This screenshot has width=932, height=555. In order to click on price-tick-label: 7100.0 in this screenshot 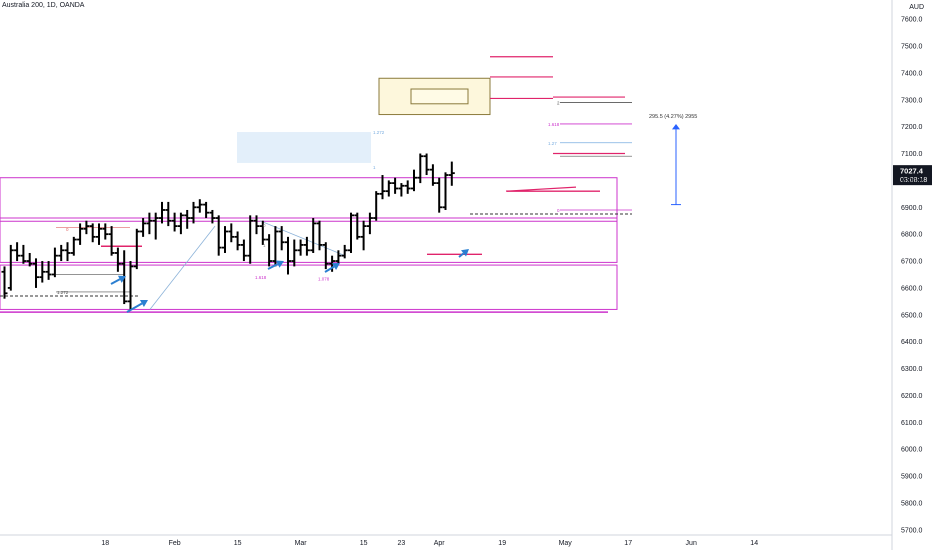, I will do `click(912, 154)`.